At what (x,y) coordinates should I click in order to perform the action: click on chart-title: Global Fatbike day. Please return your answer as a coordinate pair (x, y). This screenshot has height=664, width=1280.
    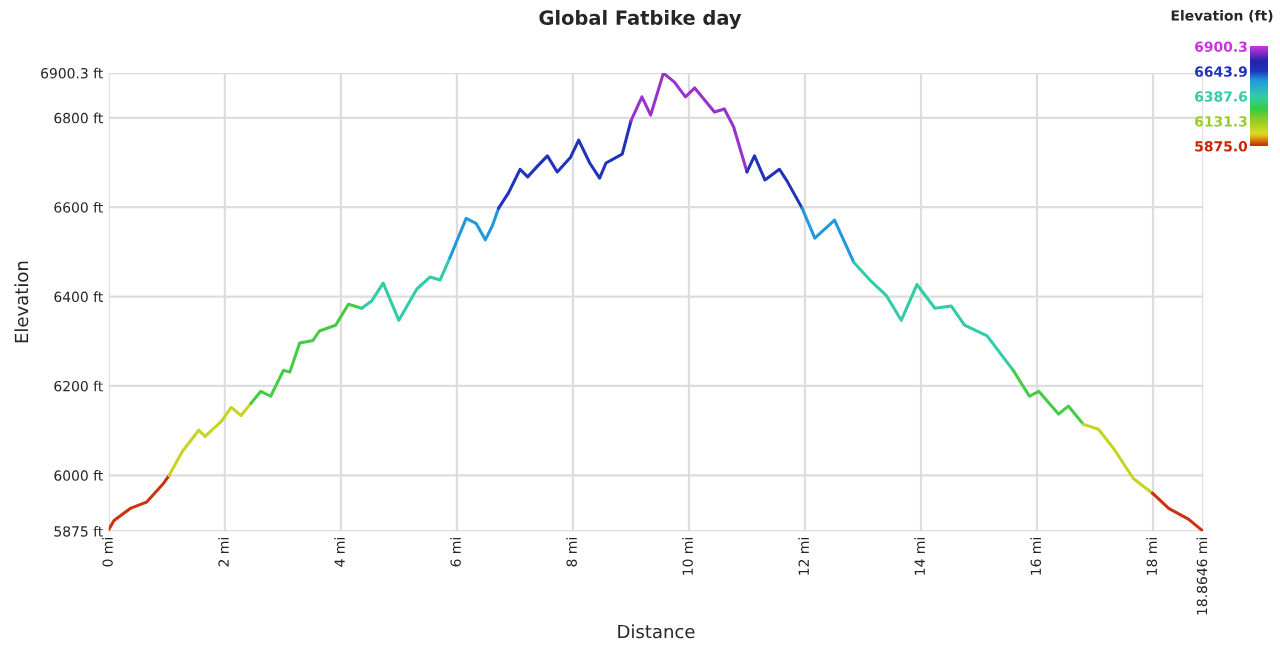
    Looking at the image, I should click on (640, 19).